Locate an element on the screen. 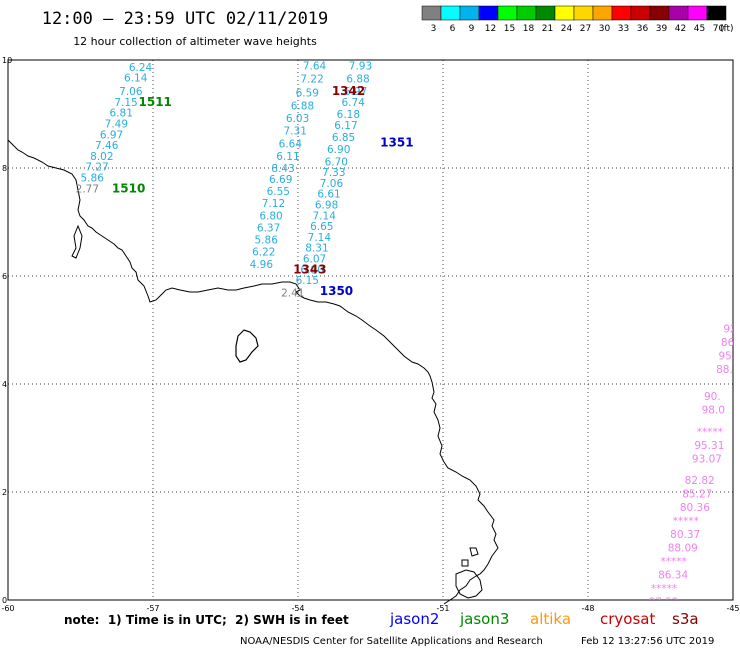 Image resolution: width=740 pixels, height=650 pixels. wave-height-label: 6.37 is located at coordinates (268, 229).